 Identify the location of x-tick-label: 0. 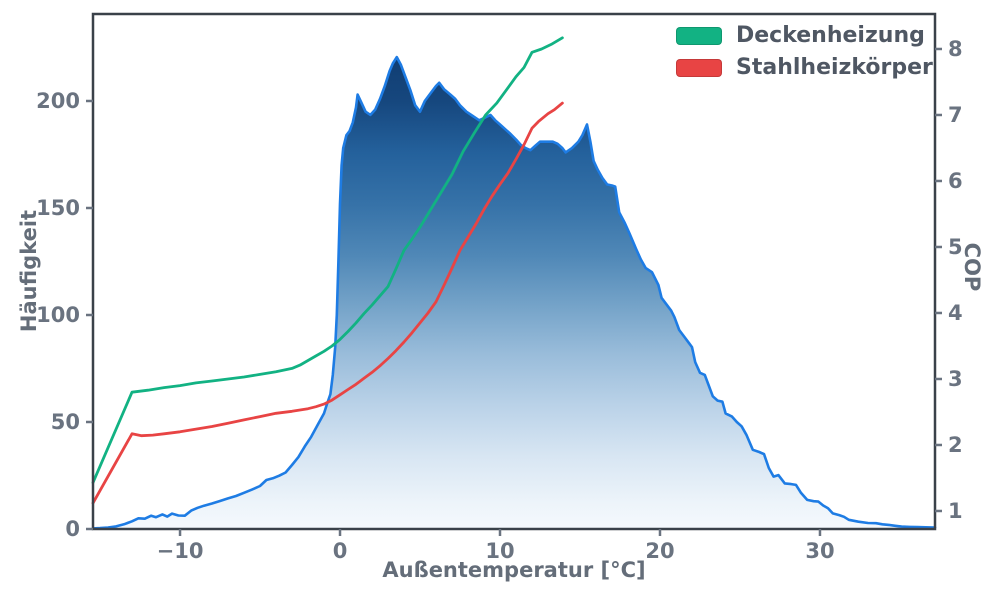
(340, 551).